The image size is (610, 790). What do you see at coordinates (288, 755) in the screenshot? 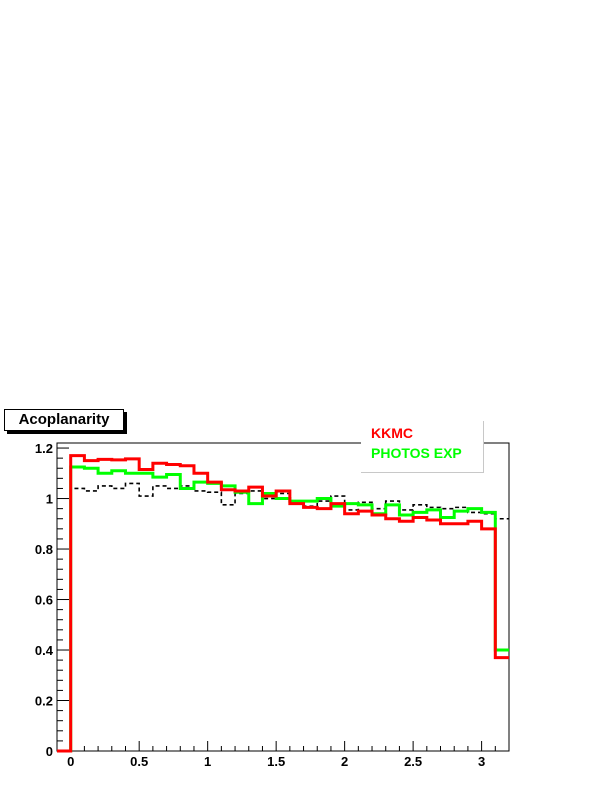
I see `x-axis: 0 0.5 1 1.5 2 2.5 3` at bounding box center [288, 755].